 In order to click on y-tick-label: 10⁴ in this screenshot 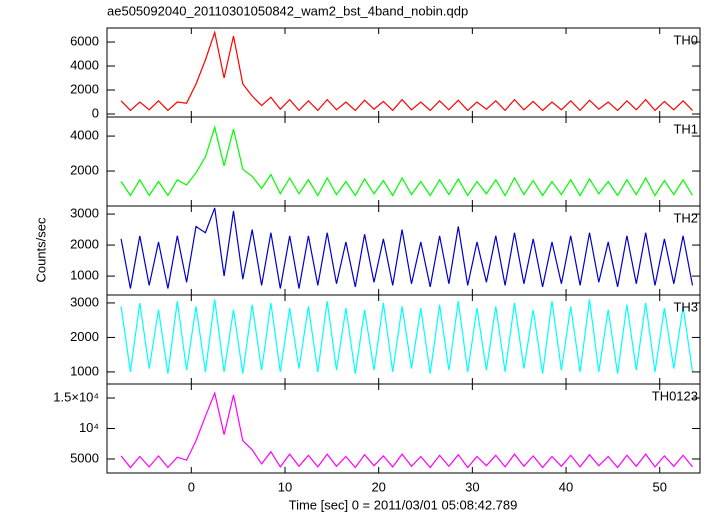, I will do `click(89, 427)`.